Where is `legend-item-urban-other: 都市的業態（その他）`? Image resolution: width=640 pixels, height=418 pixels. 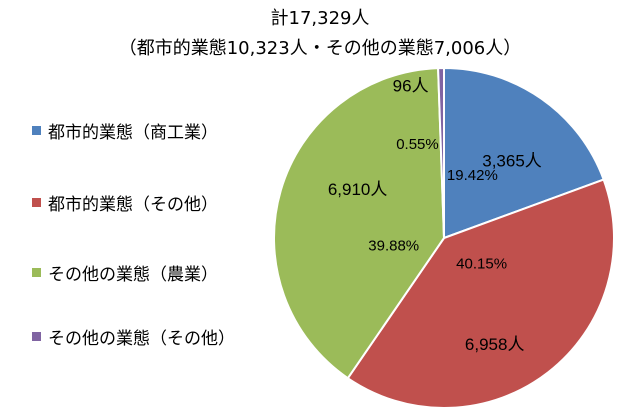 legend-item-urban-other: 都市的業態（その他） is located at coordinates (125, 202).